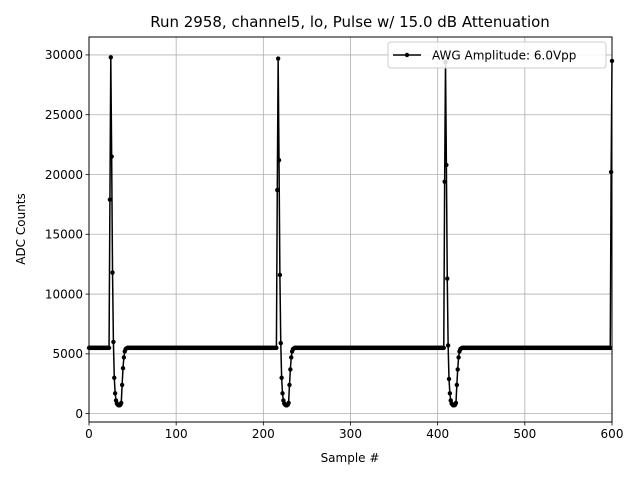 The image size is (640, 480). I want to click on legend: AWG Amplitude: 6.0Vpp, so click(497, 55).